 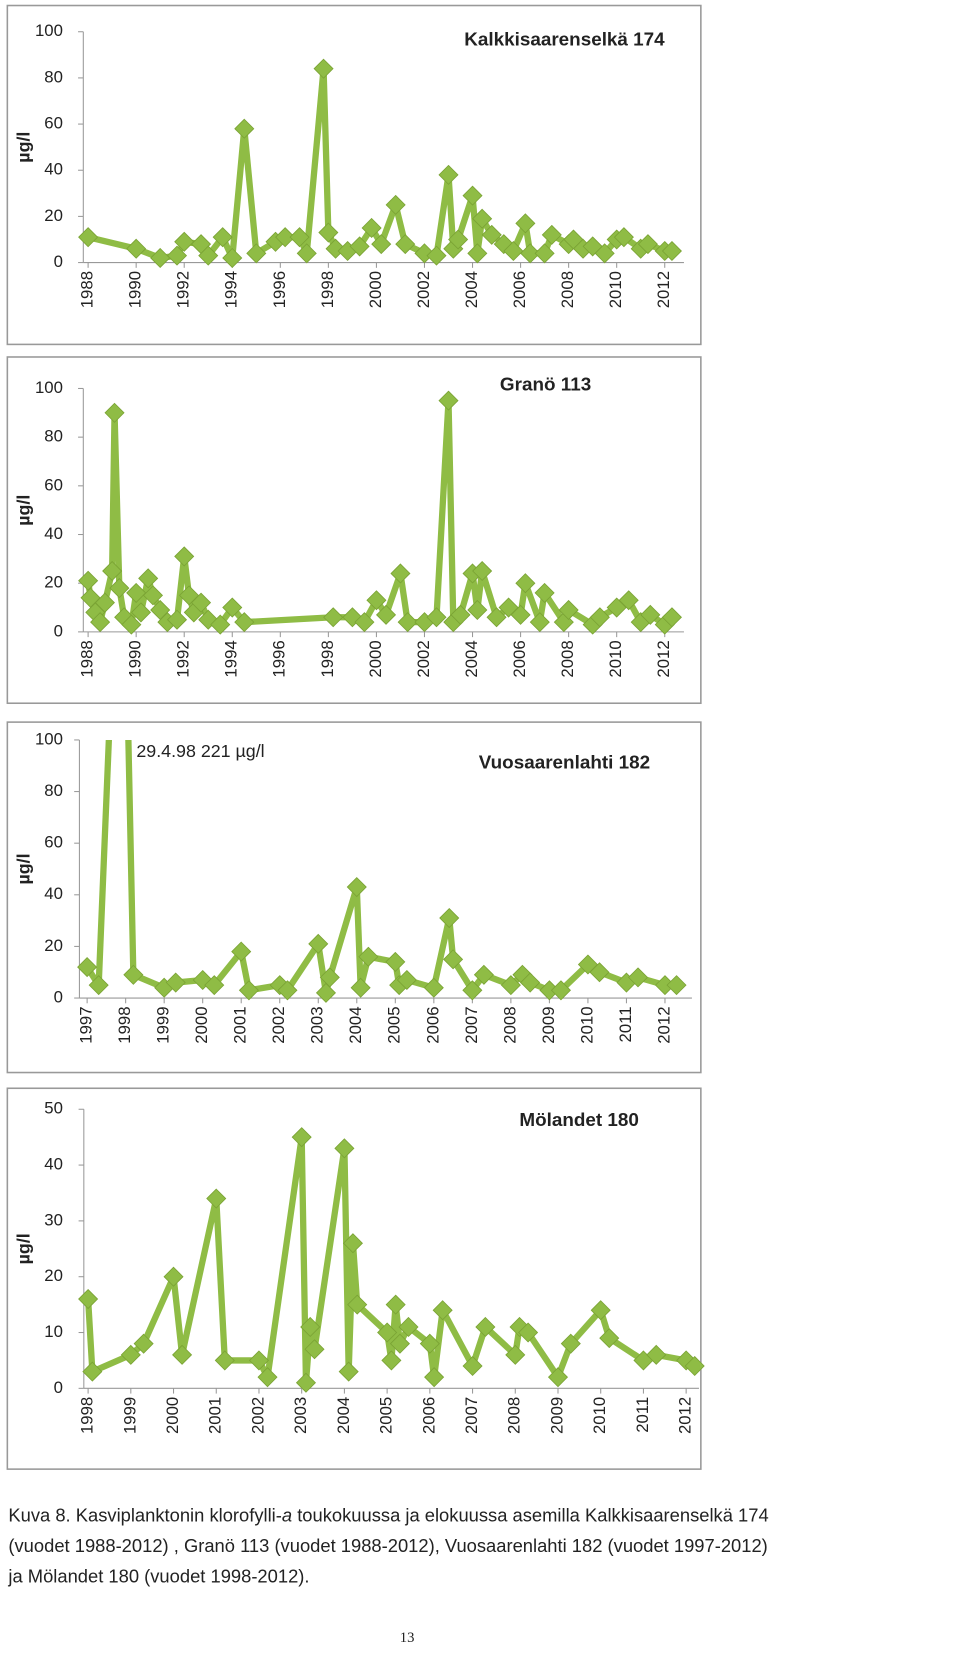 What do you see at coordinates (53, 1108) in the screenshot?
I see `y-tick-label: 50` at bounding box center [53, 1108].